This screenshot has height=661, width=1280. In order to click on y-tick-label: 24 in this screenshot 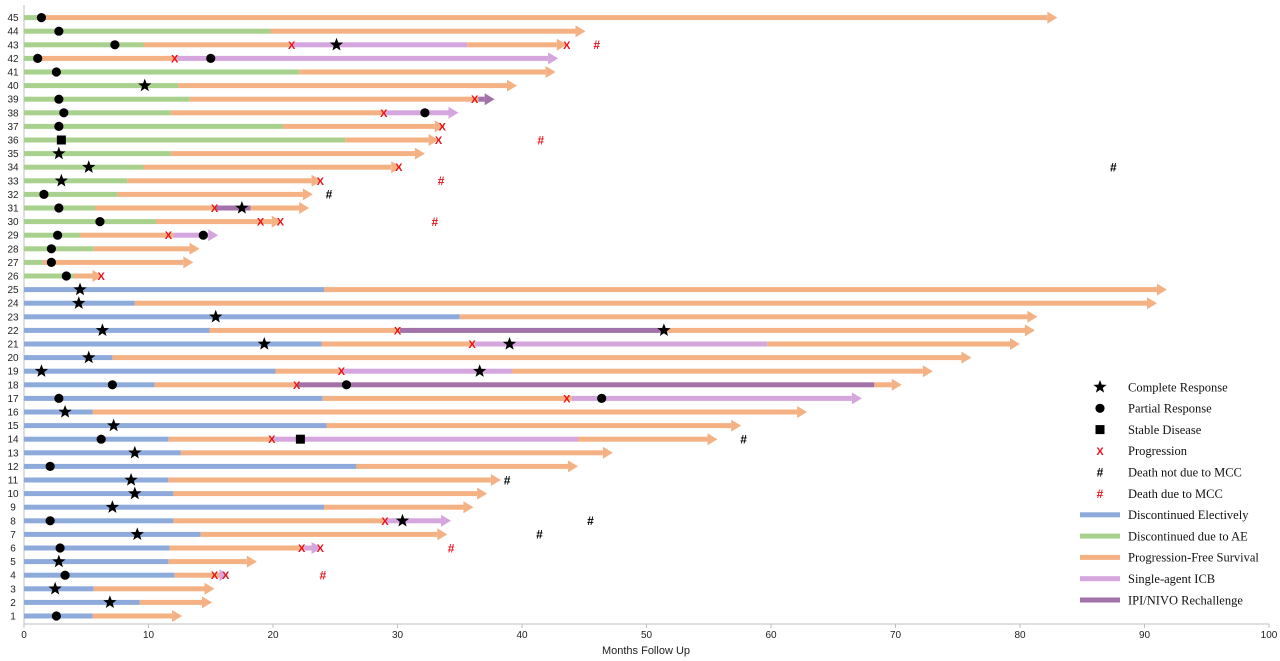, I will do `click(13, 304)`.